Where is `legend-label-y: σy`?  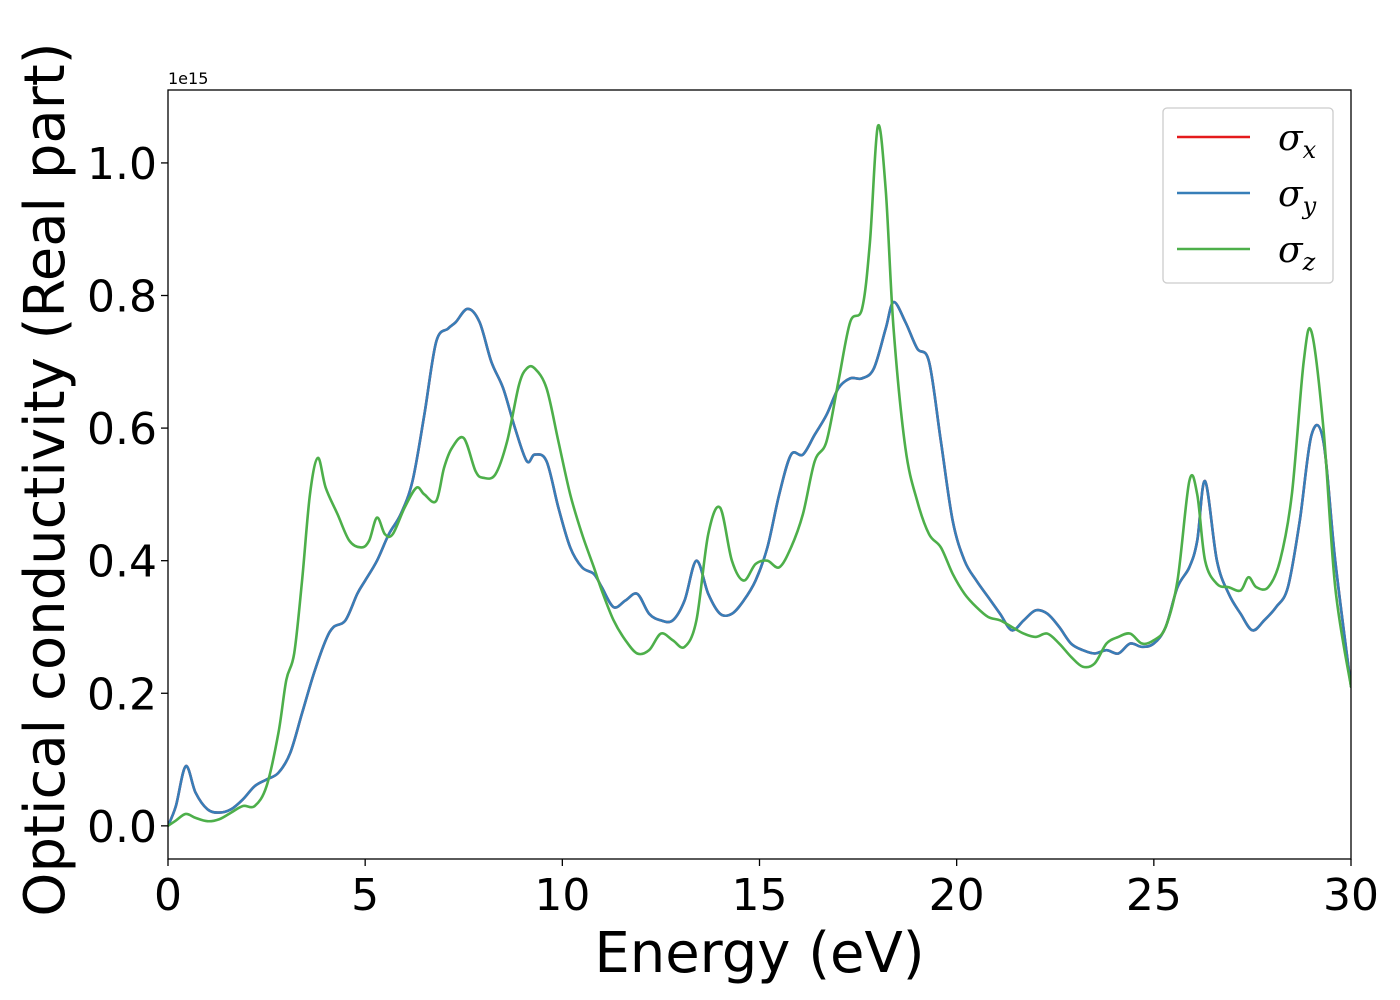
legend-label-y: σy is located at coordinates (1297, 197).